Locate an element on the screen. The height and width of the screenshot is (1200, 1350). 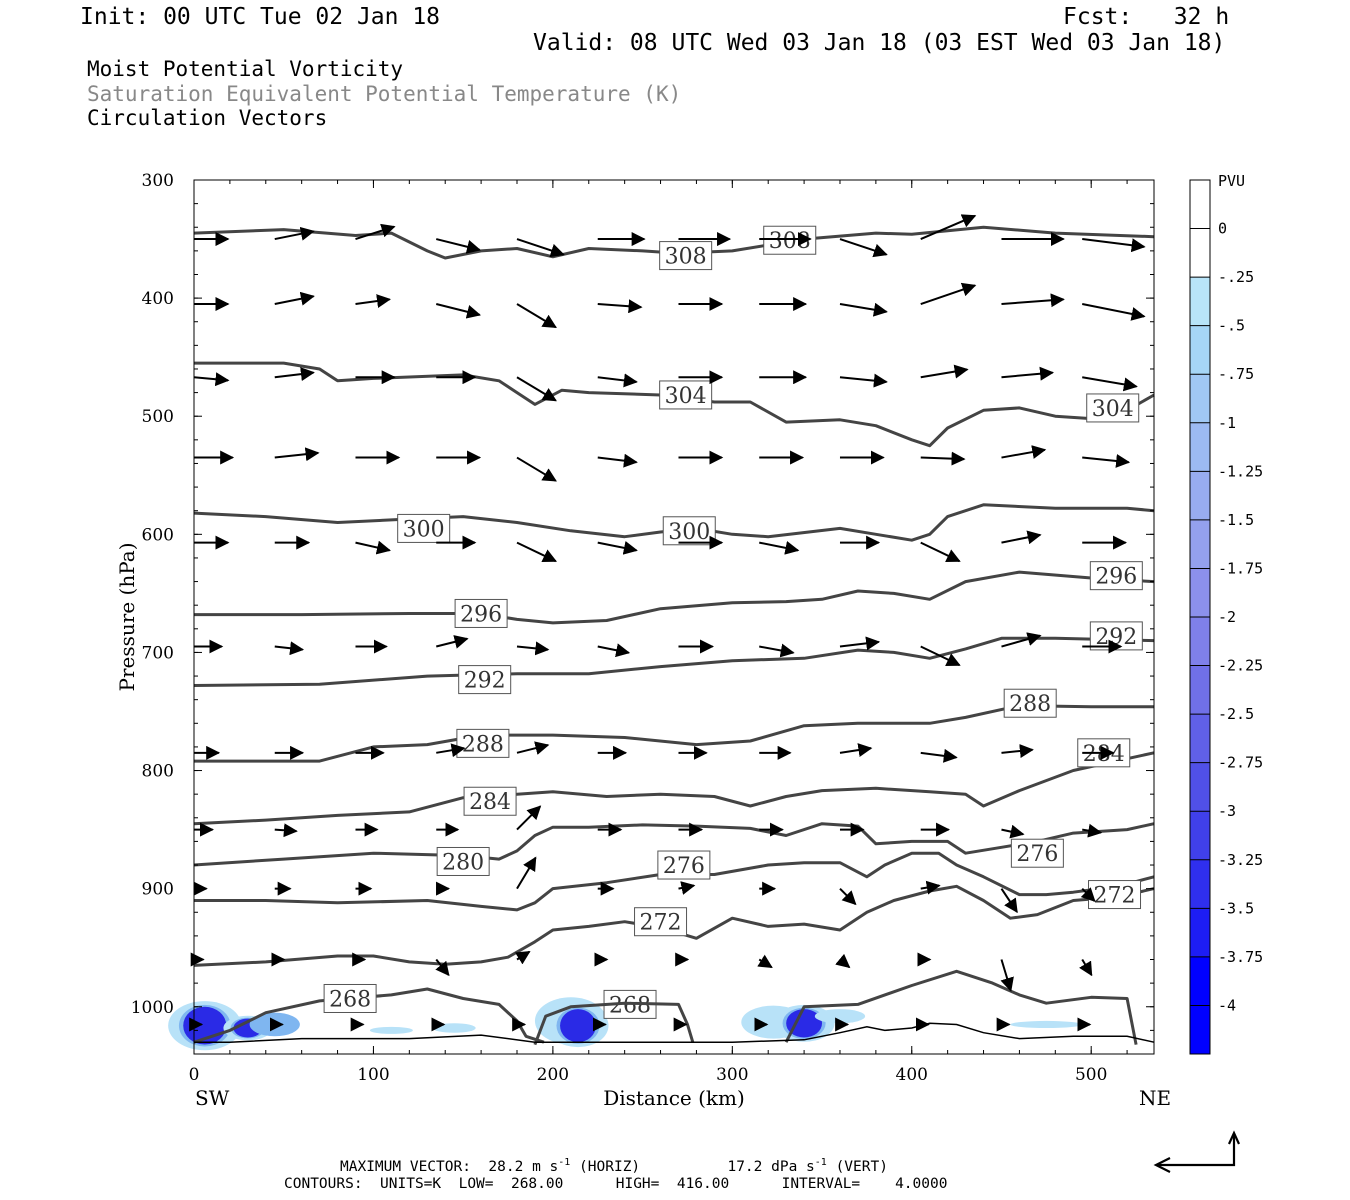
contour-label: 284 is located at coordinates (1104, 754).